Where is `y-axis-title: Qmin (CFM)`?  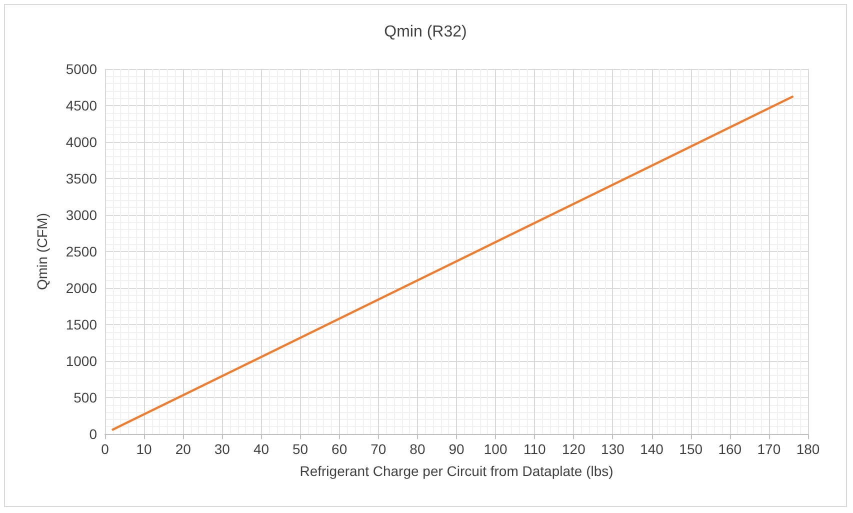 y-axis-title: Qmin (CFM) is located at coordinates (42, 251).